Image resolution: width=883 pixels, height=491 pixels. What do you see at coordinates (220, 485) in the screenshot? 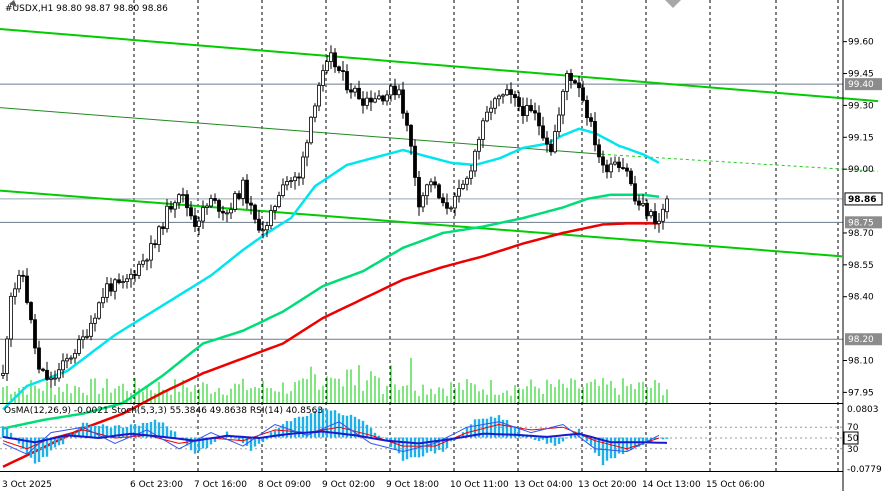
I see `time-axis-label: 7 Oct 16:00` at bounding box center [220, 485].